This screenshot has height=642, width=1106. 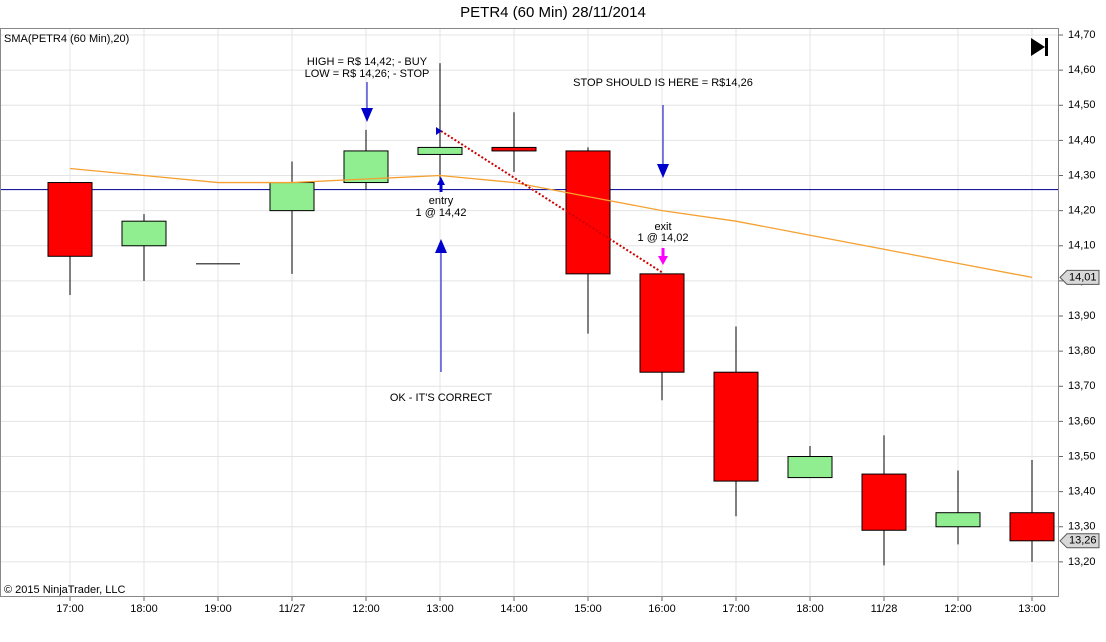 I want to click on y-tick-label: 13,20, so click(x=1082, y=562).